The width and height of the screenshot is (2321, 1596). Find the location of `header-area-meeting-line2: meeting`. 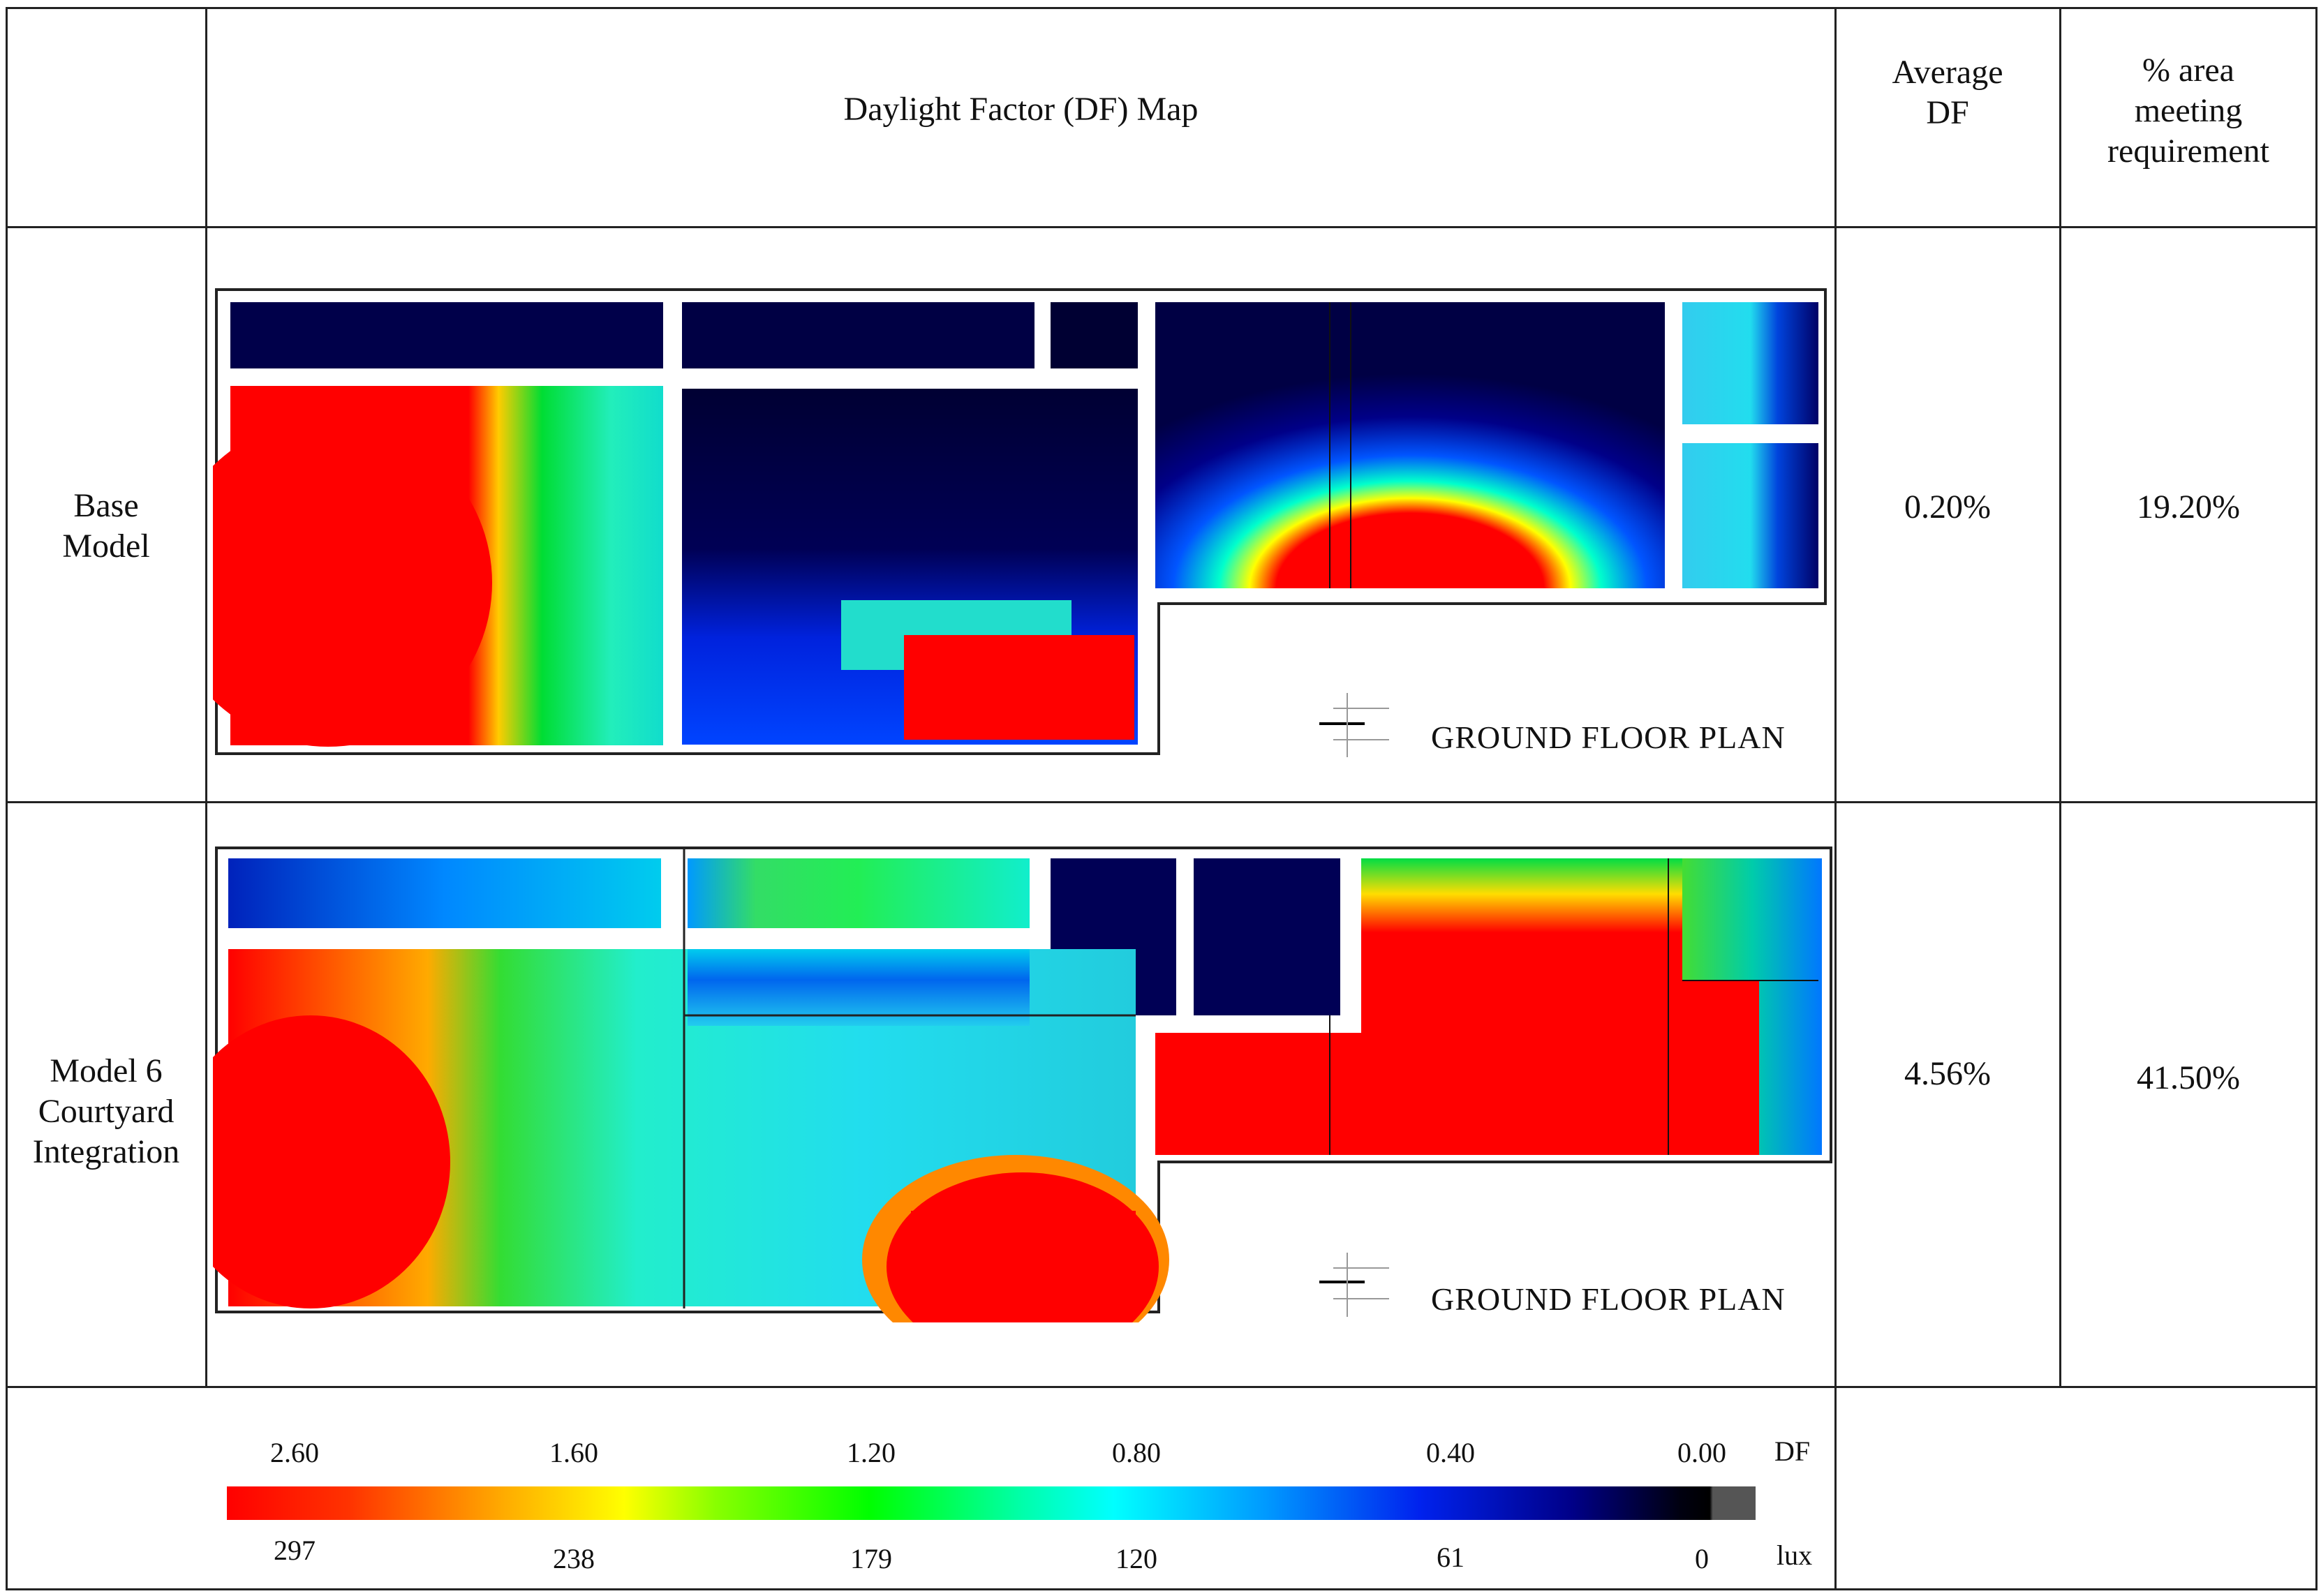

header-area-meeting-line2: meeting is located at coordinates (2189, 111).